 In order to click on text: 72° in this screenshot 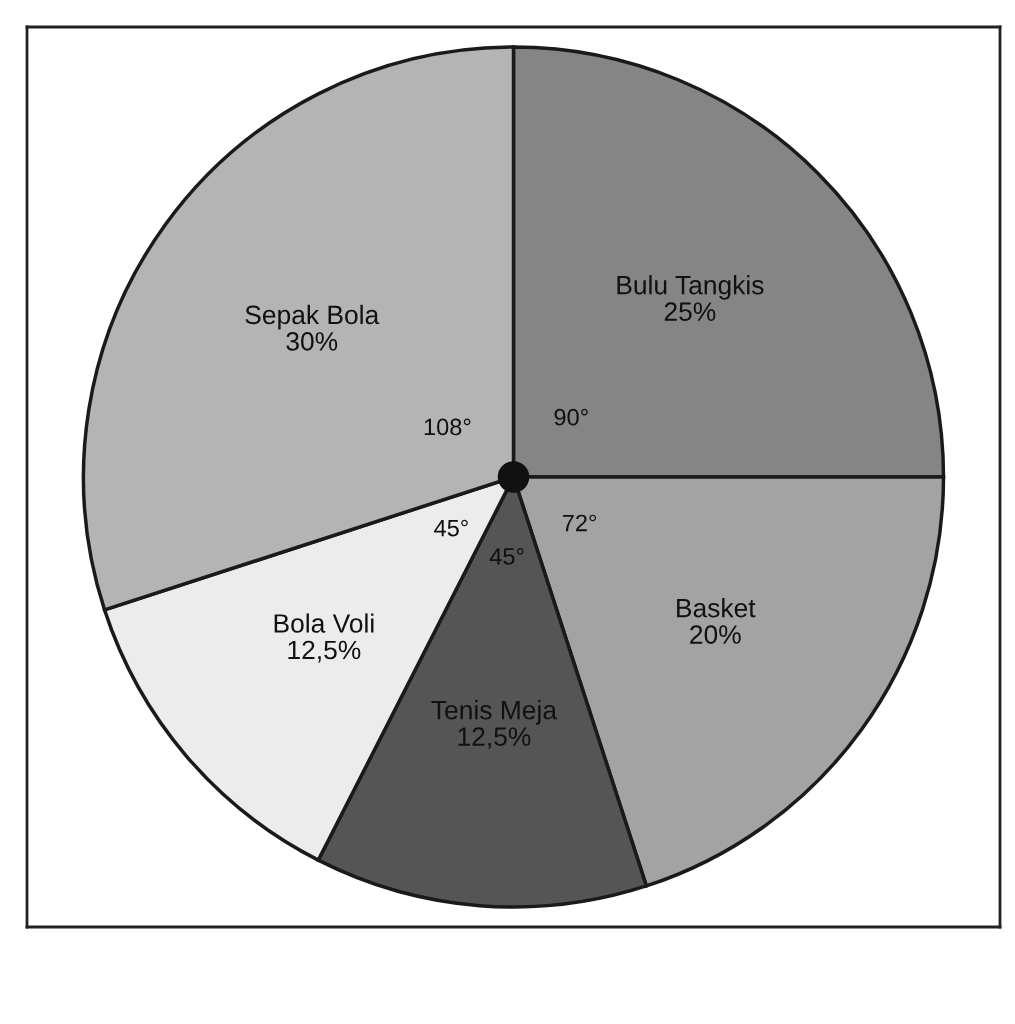, I will do `click(579, 523)`.